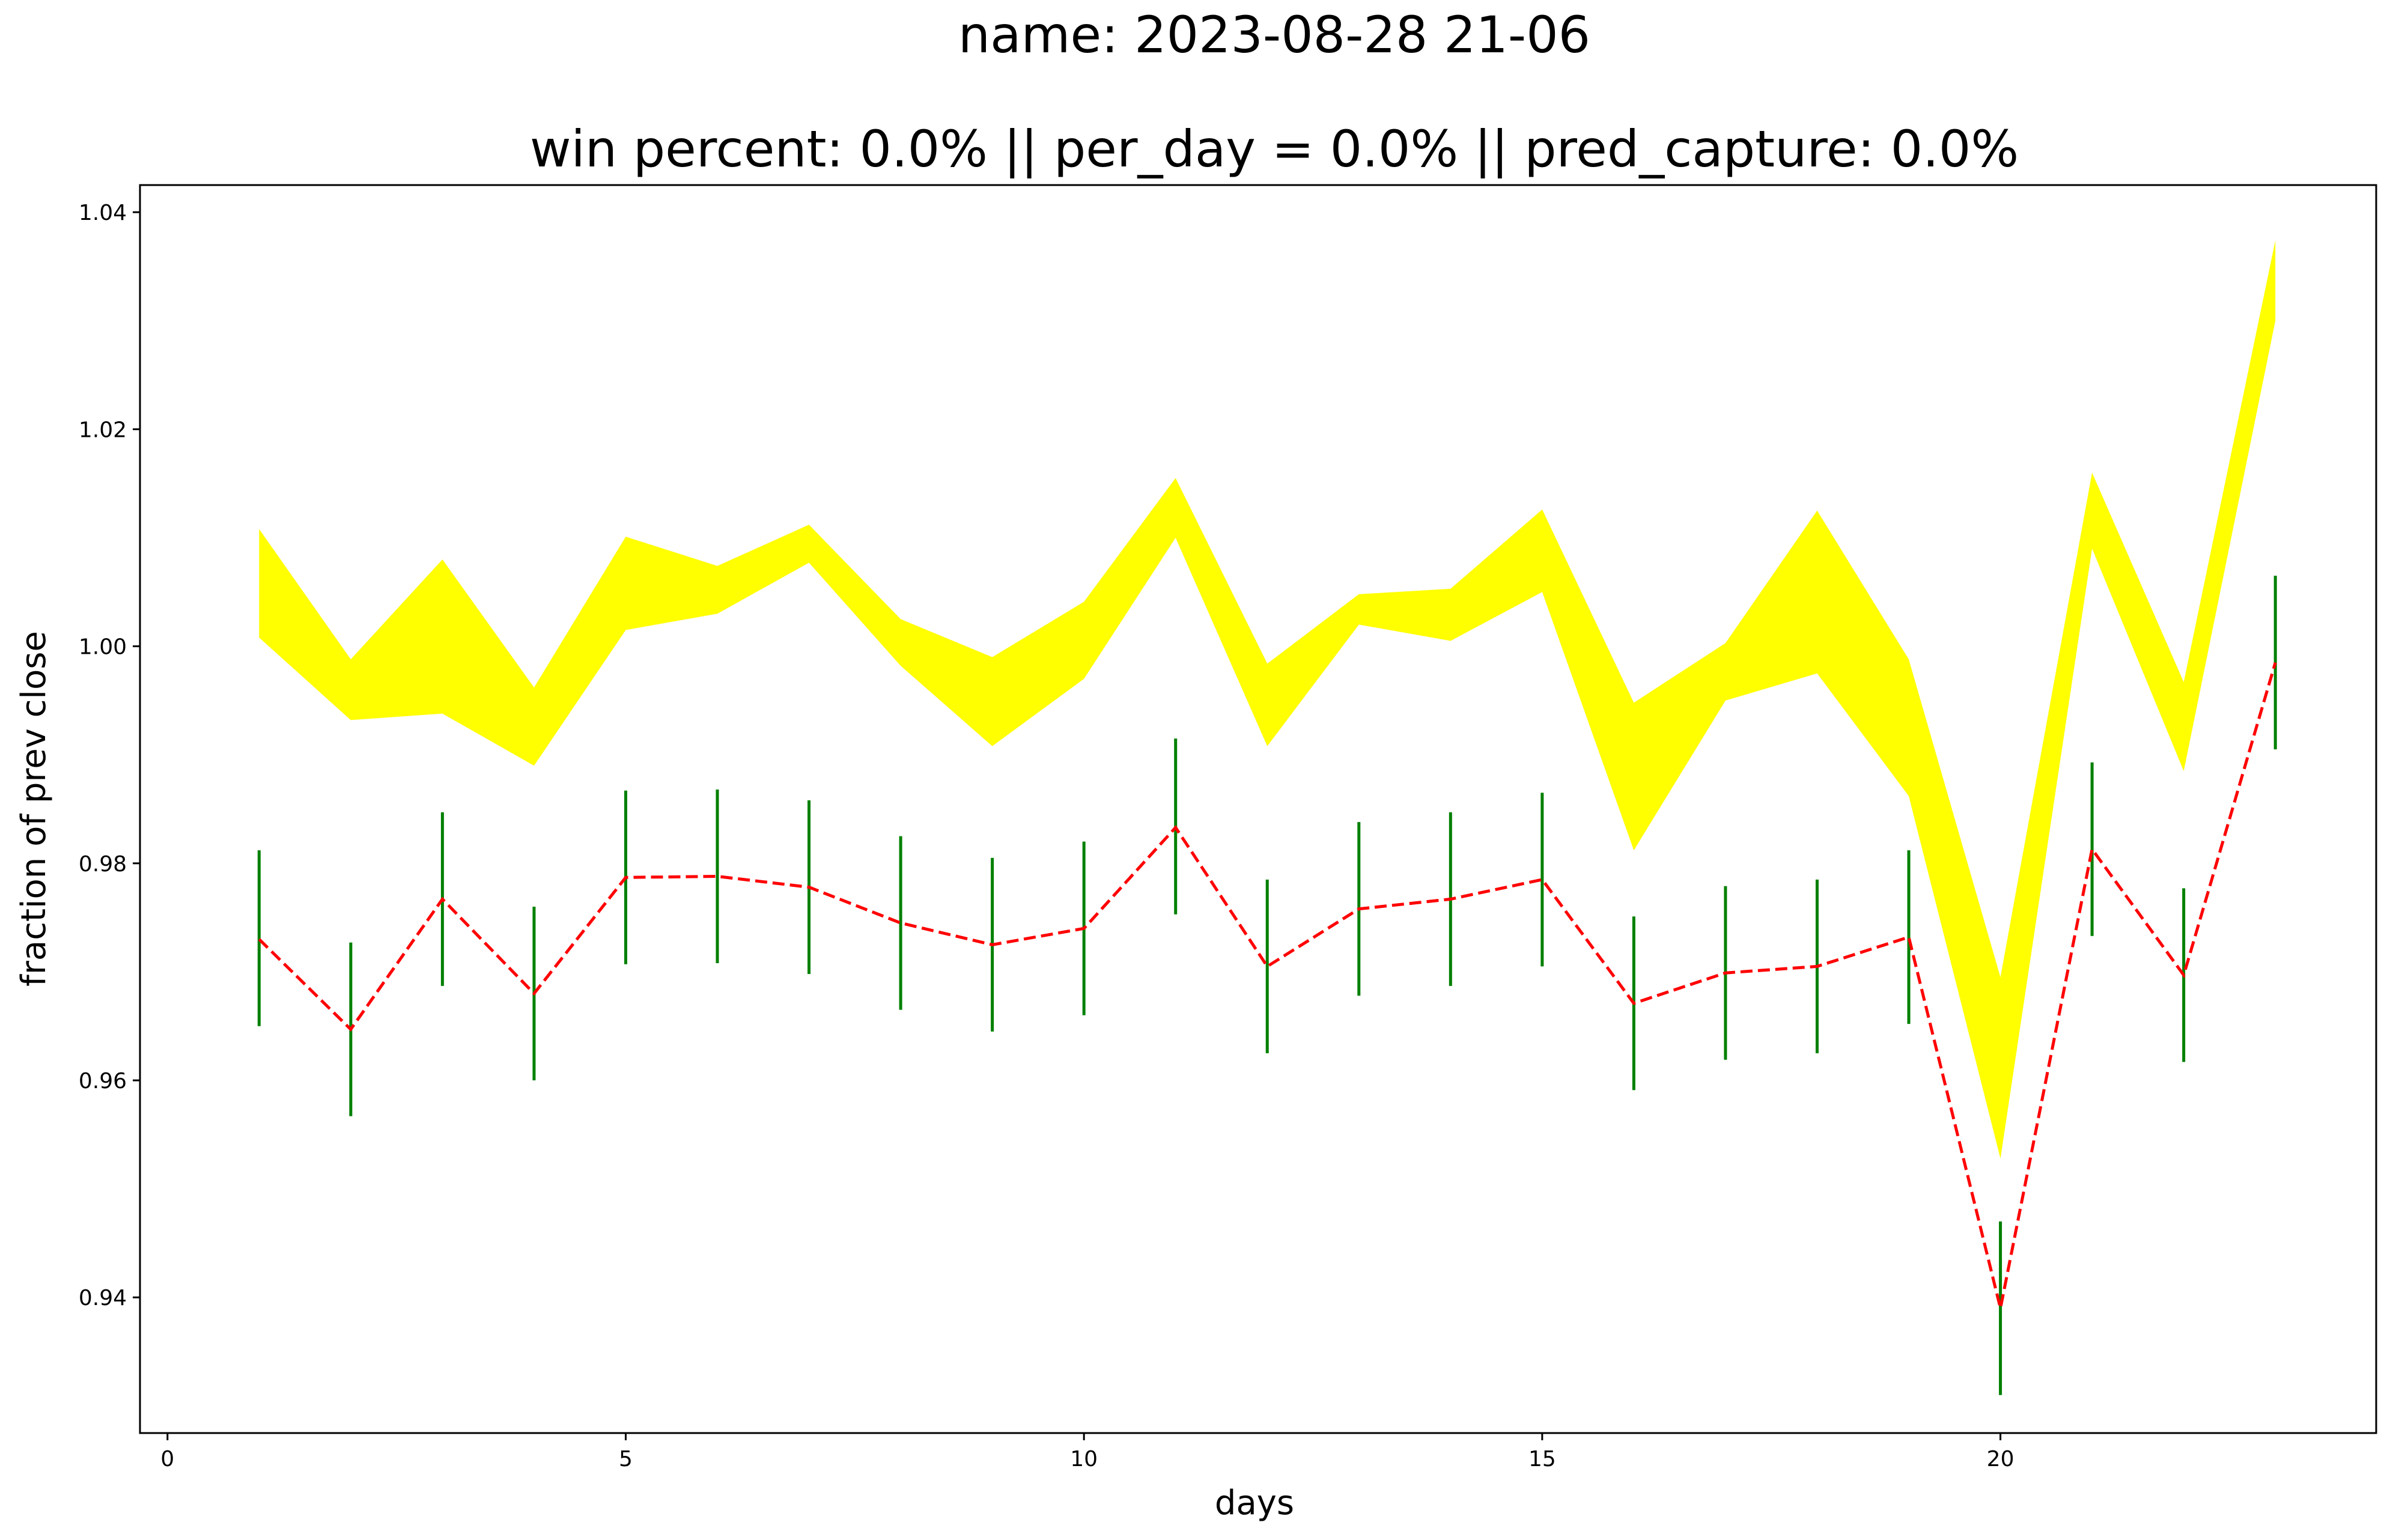 The height and width of the screenshot is (1540, 2390). What do you see at coordinates (2000, 1460) in the screenshot?
I see `x-tick-label: 20` at bounding box center [2000, 1460].